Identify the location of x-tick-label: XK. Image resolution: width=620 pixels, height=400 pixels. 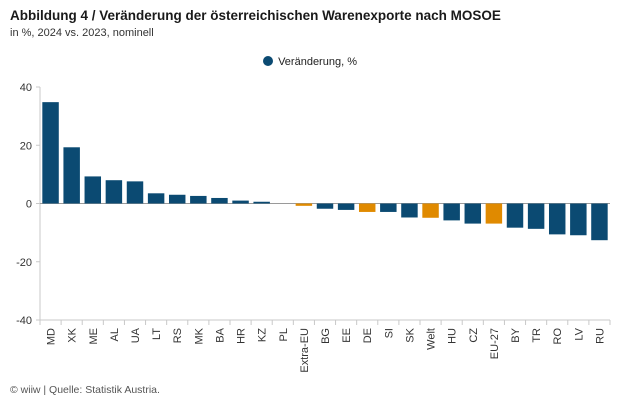
(73, 334).